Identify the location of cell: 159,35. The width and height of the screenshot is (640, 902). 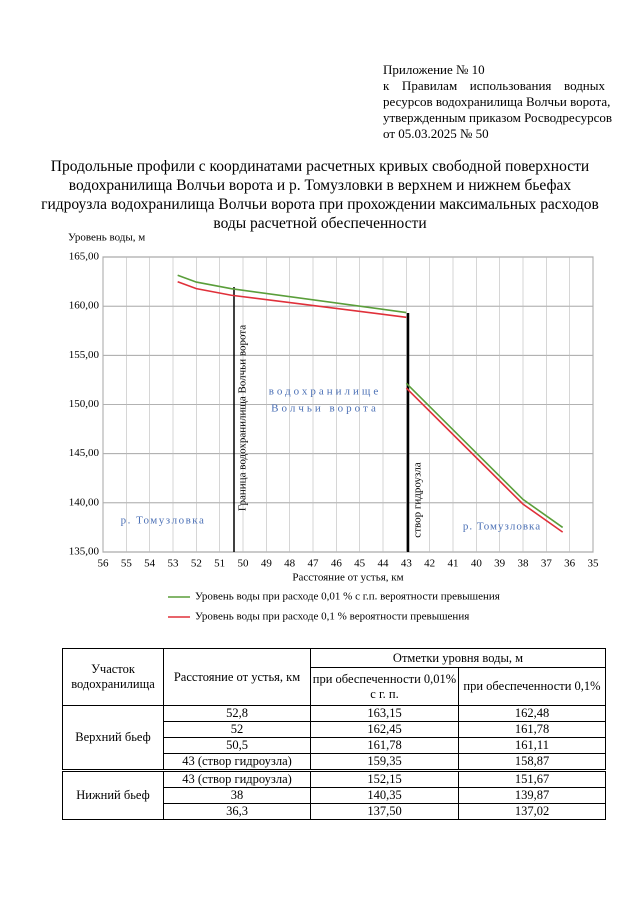
(384, 762).